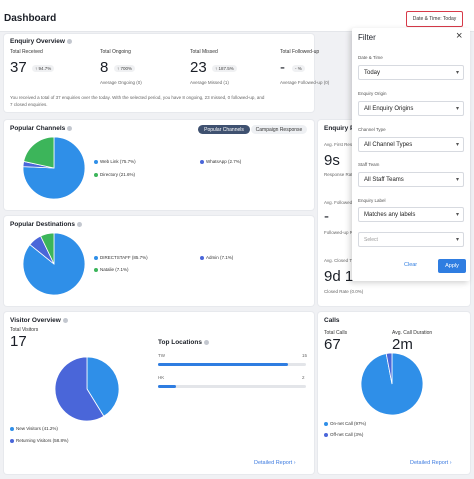 This screenshot has height=479, width=474. I want to click on channels-pie-chart, so click(54, 168).